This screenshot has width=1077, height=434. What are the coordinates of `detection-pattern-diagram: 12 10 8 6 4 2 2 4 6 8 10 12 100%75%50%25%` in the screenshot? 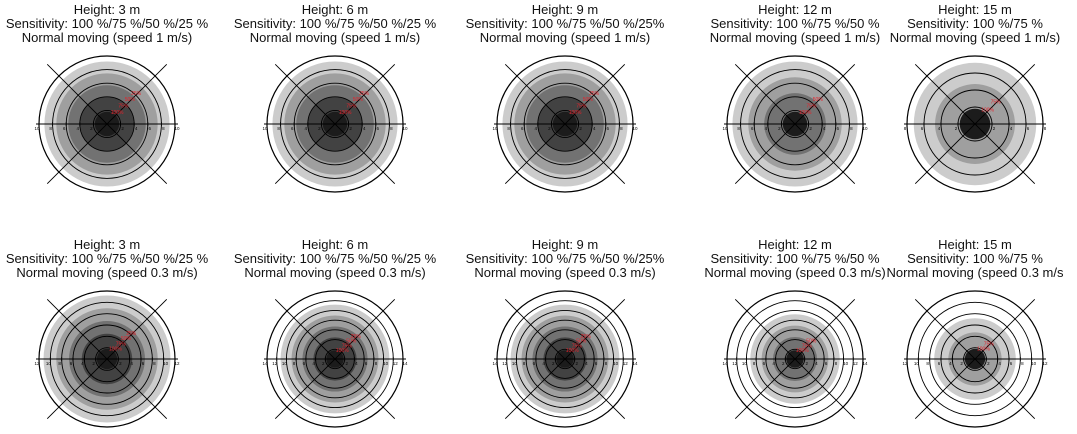 It's located at (107, 359).